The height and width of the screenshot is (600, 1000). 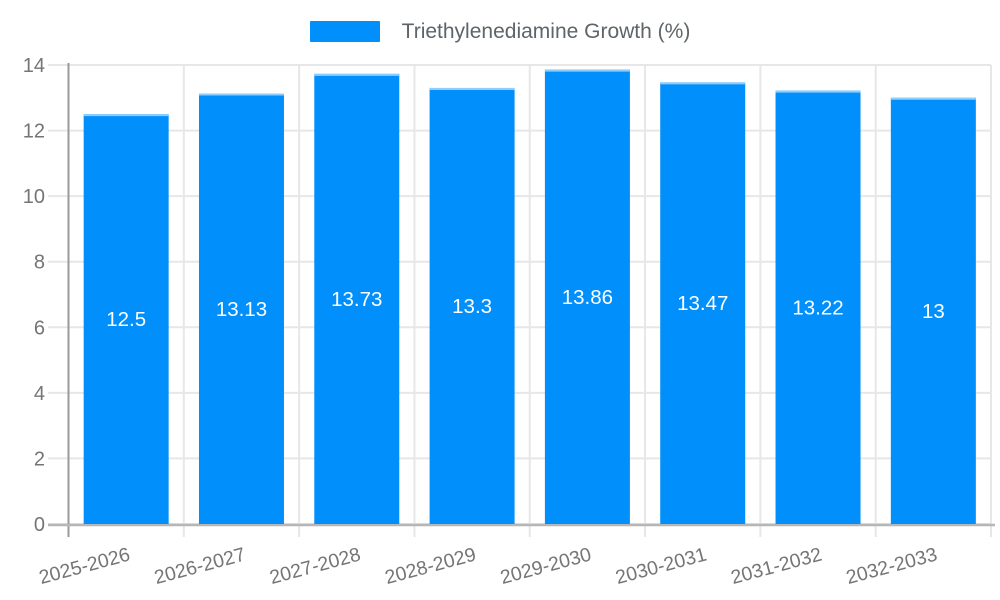 I want to click on y-axis-tick-label: 0, so click(x=39, y=525).